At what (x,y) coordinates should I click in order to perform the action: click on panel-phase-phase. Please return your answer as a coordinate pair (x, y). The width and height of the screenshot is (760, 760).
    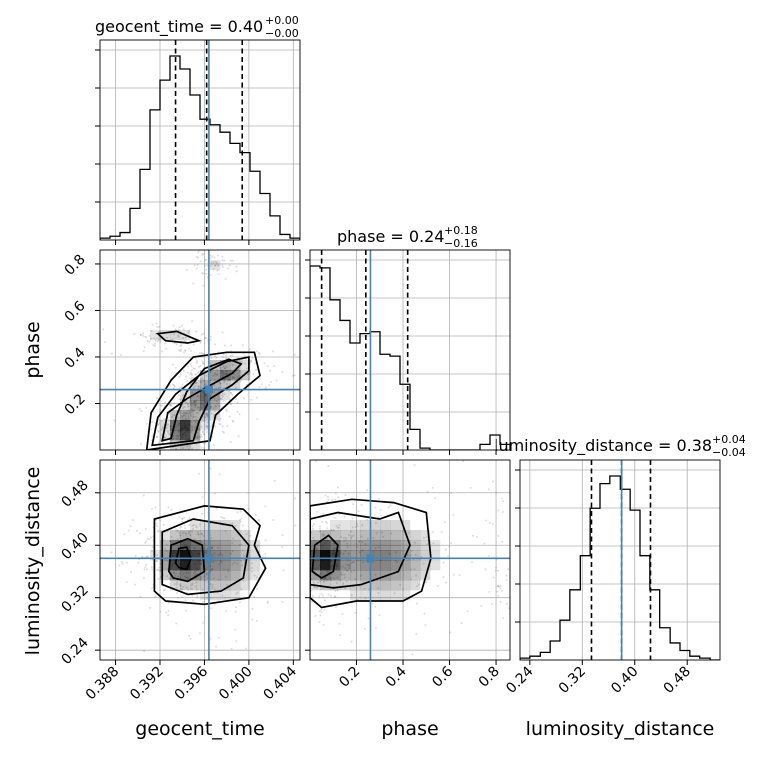
    Looking at the image, I should click on (408, 352).